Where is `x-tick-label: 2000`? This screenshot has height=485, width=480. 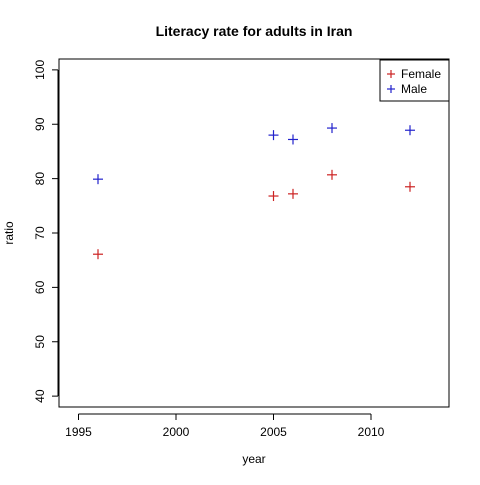 x-tick-label: 2000 is located at coordinates (176, 432).